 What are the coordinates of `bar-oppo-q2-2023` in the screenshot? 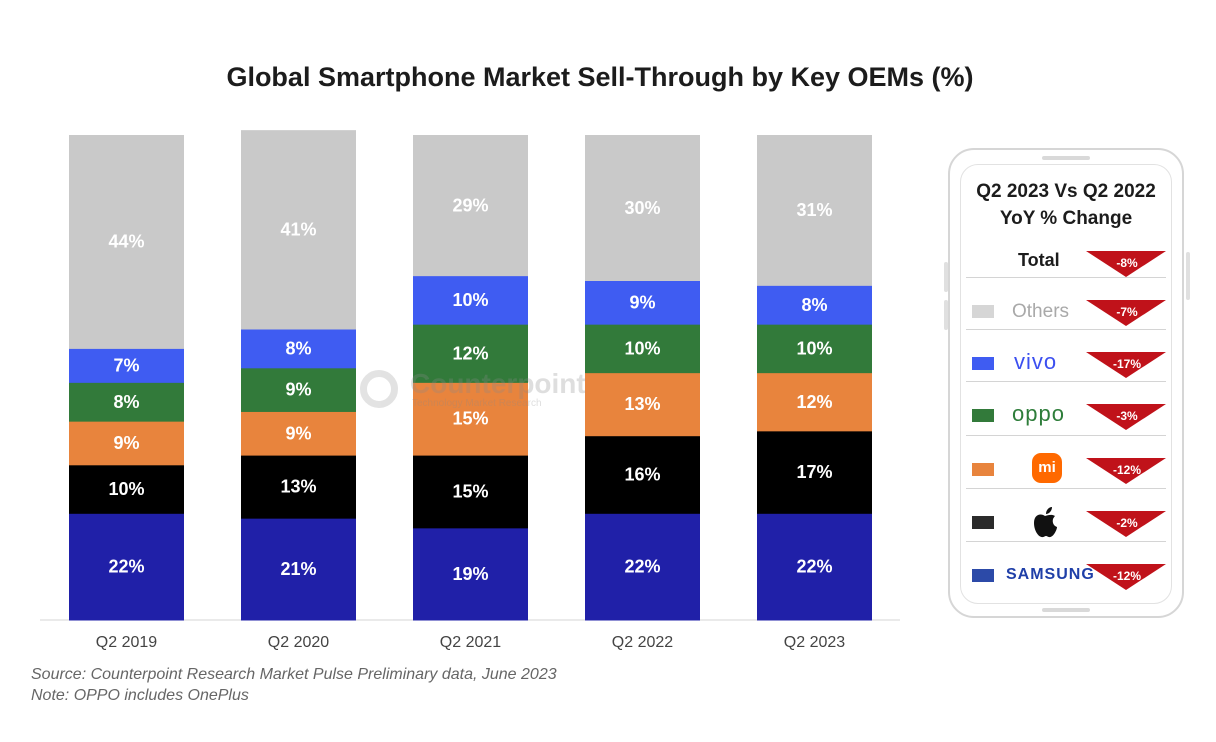 It's located at (814, 349).